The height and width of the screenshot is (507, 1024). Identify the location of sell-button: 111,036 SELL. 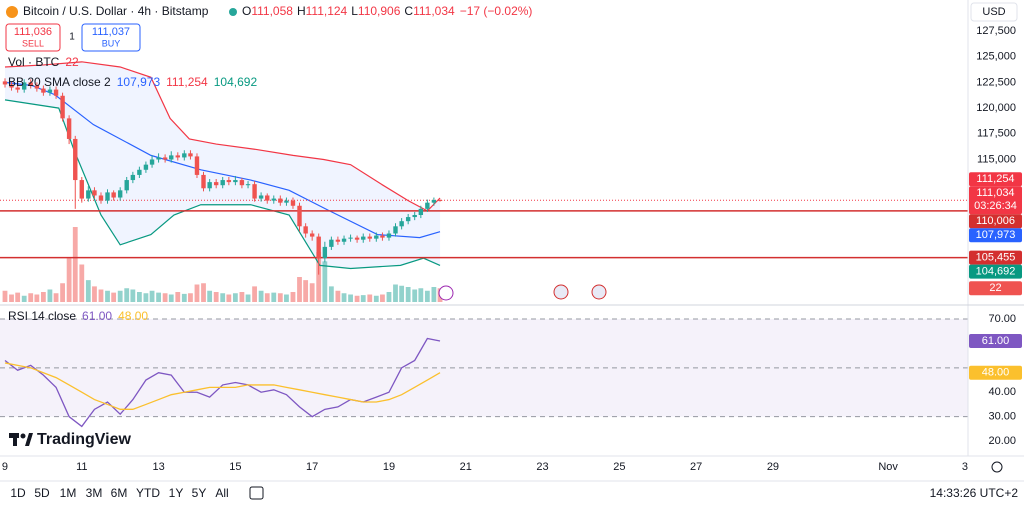
(33, 37).